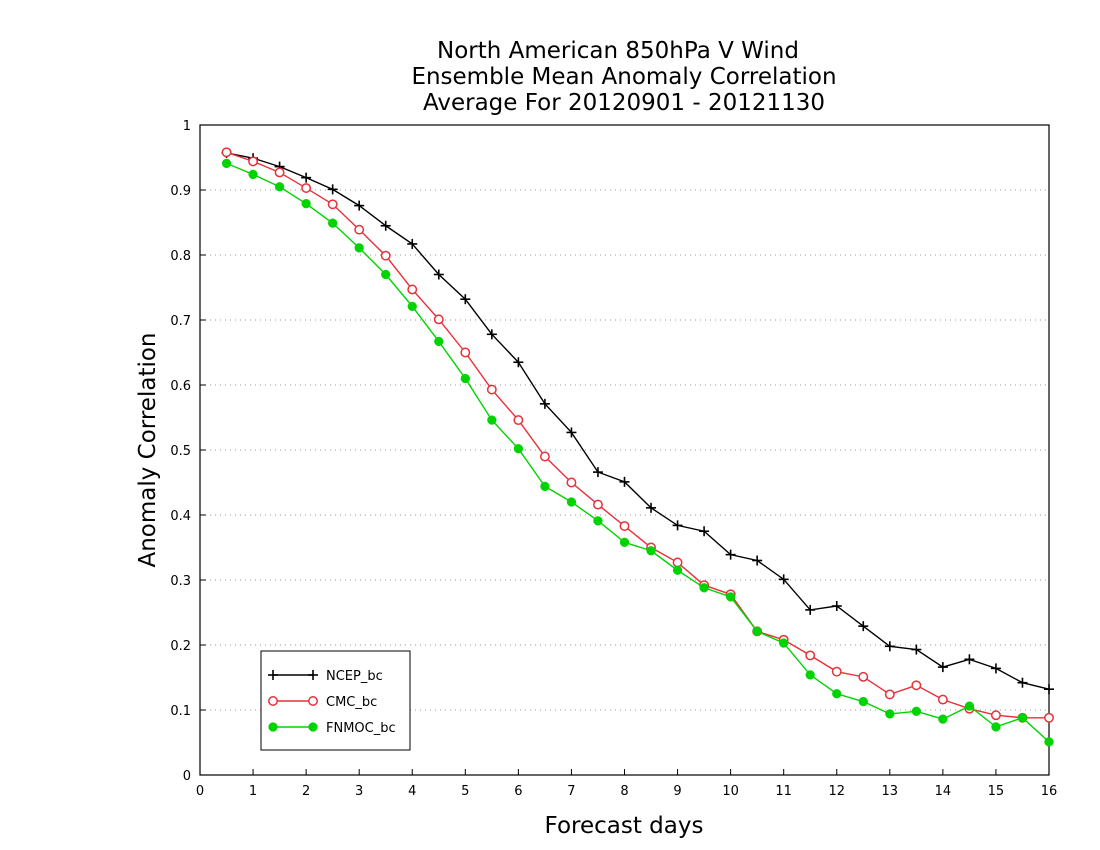 The height and width of the screenshot is (850, 1100). I want to click on x-tick-label: 2, so click(306, 791).